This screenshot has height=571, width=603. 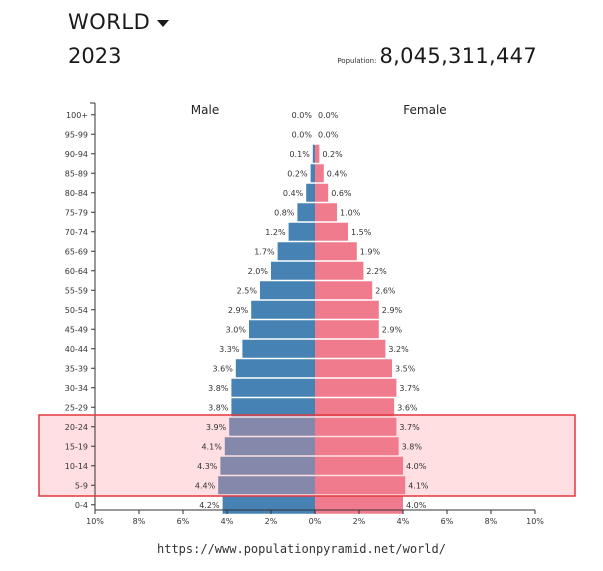 What do you see at coordinates (76, 134) in the screenshot?
I see `category-label: 95-99` at bounding box center [76, 134].